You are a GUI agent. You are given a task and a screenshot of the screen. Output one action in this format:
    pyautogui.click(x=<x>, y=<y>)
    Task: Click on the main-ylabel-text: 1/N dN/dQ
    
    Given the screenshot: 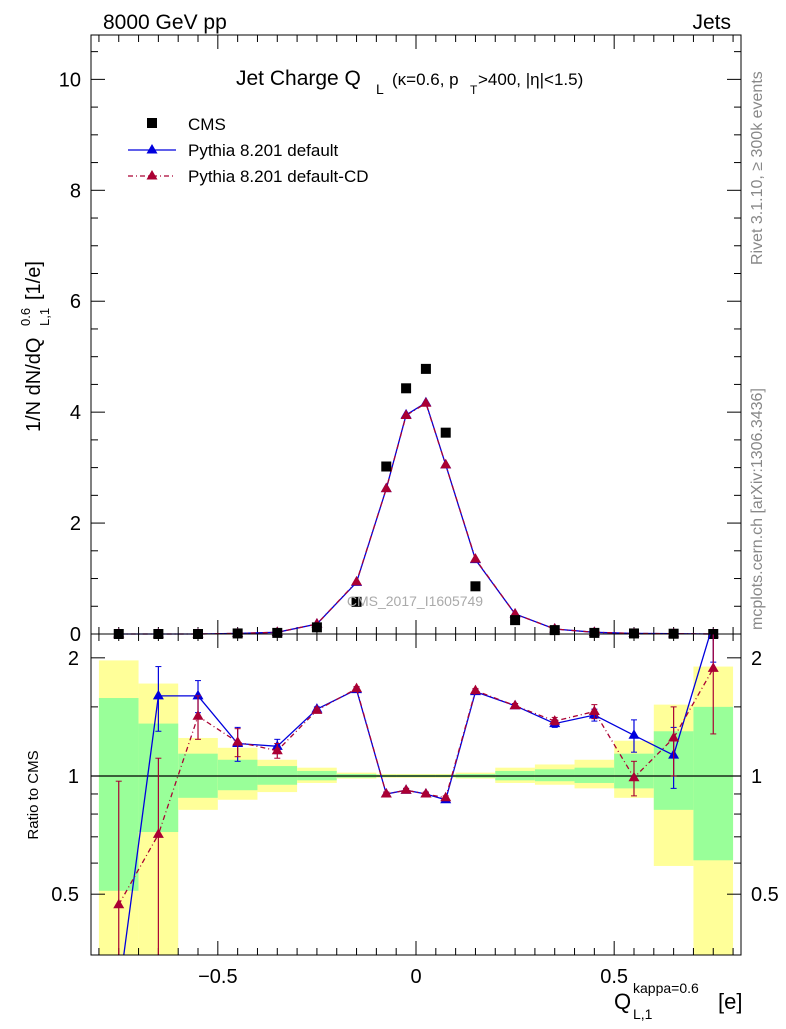 What is the action you would take?
    pyautogui.click(x=34, y=385)
    